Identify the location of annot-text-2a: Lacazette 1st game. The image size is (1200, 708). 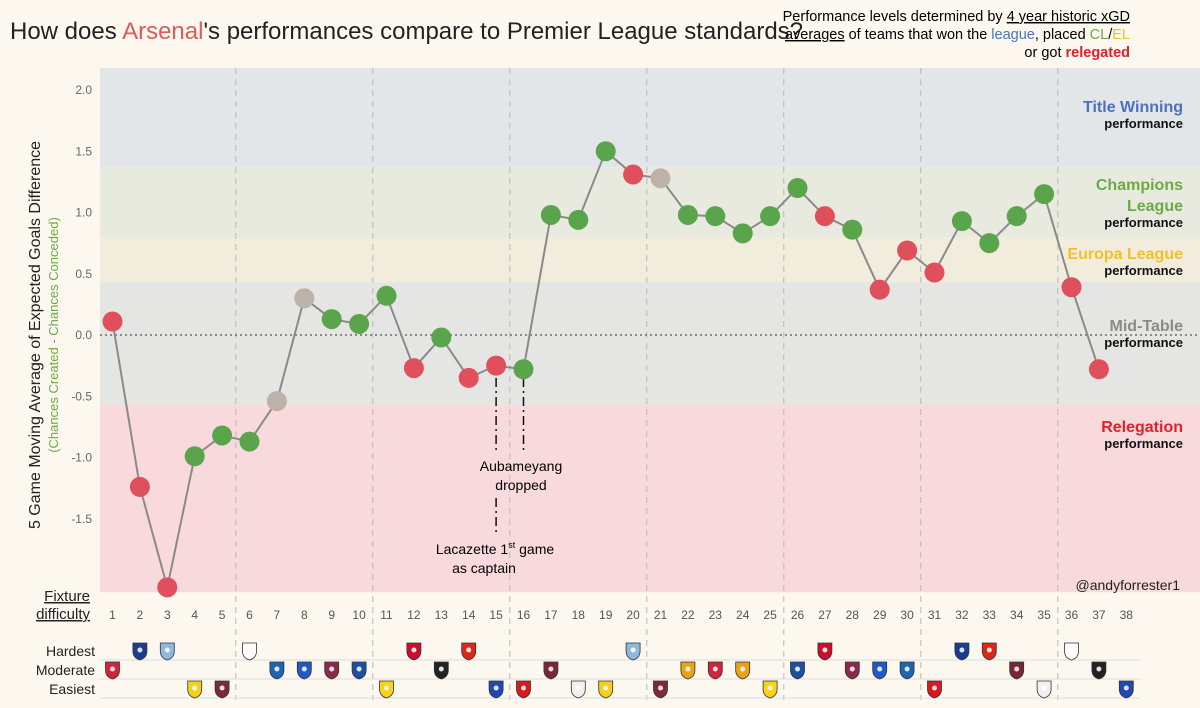
(495, 548).